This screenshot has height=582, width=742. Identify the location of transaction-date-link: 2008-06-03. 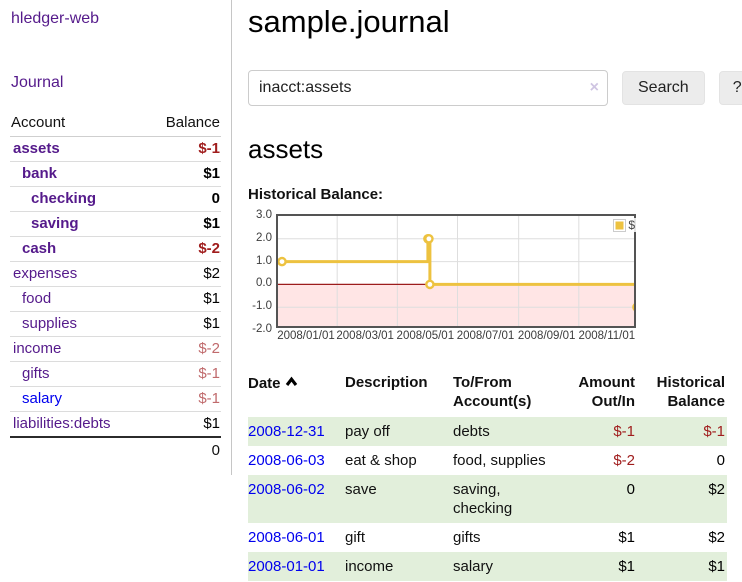
(286, 460).